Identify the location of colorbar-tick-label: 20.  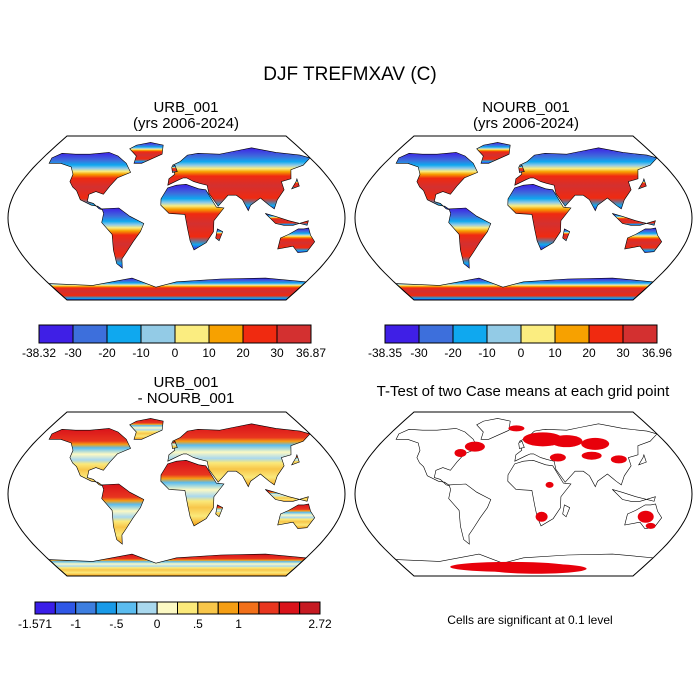
(243, 353).